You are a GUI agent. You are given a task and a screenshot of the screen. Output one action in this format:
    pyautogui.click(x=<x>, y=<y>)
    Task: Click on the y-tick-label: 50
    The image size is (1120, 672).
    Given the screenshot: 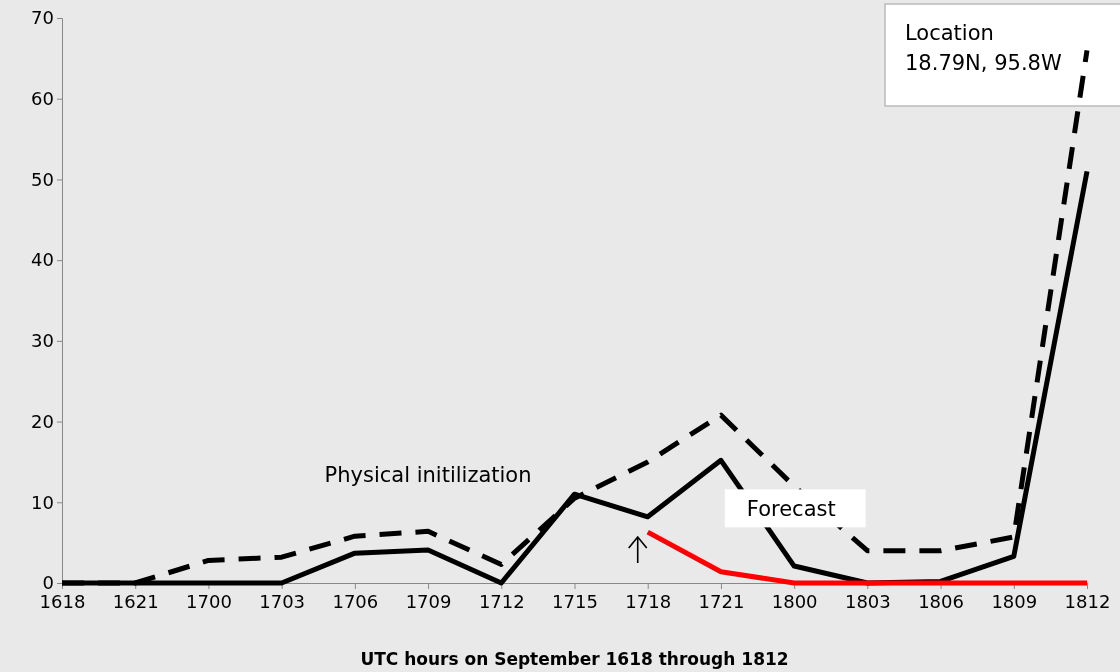 What is the action you would take?
    pyautogui.click(x=42, y=179)
    